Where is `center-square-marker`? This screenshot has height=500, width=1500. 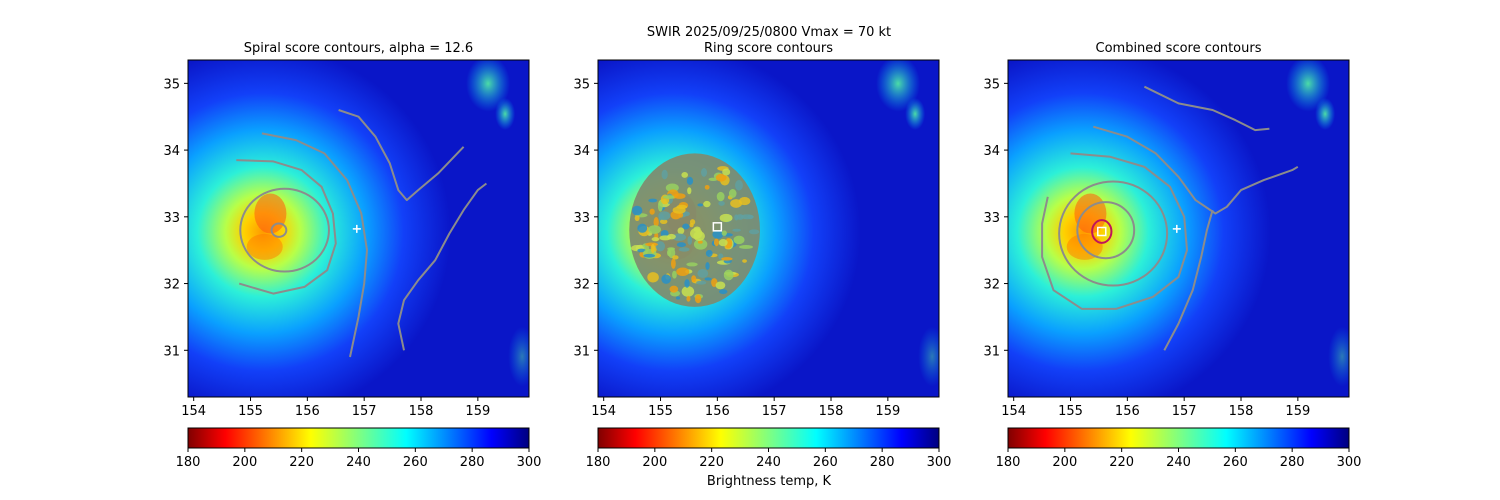 center-square-marker is located at coordinates (717, 227).